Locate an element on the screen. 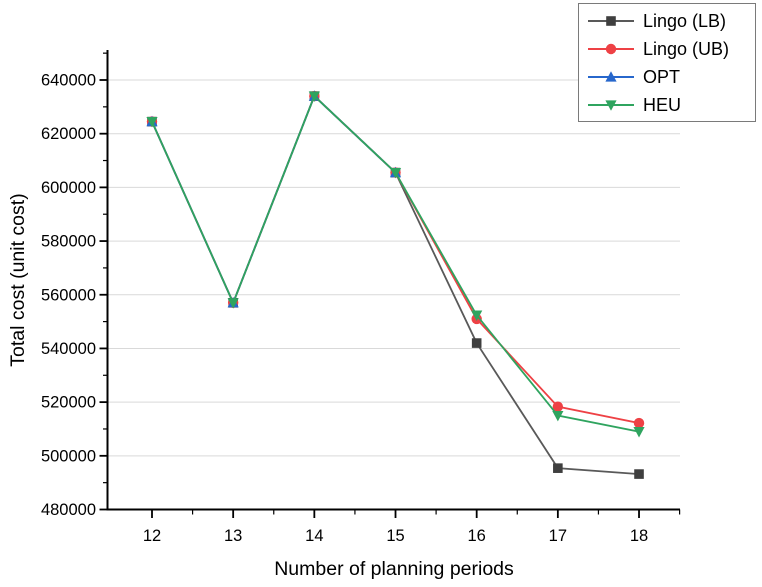 The width and height of the screenshot is (762, 587). y-tick-label: 500000 is located at coordinates (68, 456).